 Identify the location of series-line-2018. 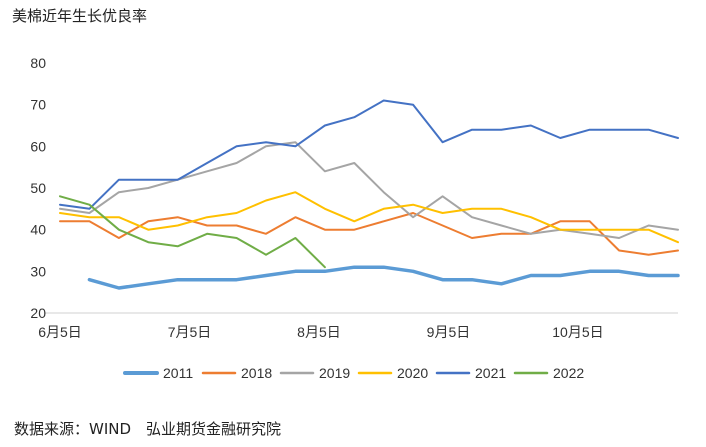
(369, 234).